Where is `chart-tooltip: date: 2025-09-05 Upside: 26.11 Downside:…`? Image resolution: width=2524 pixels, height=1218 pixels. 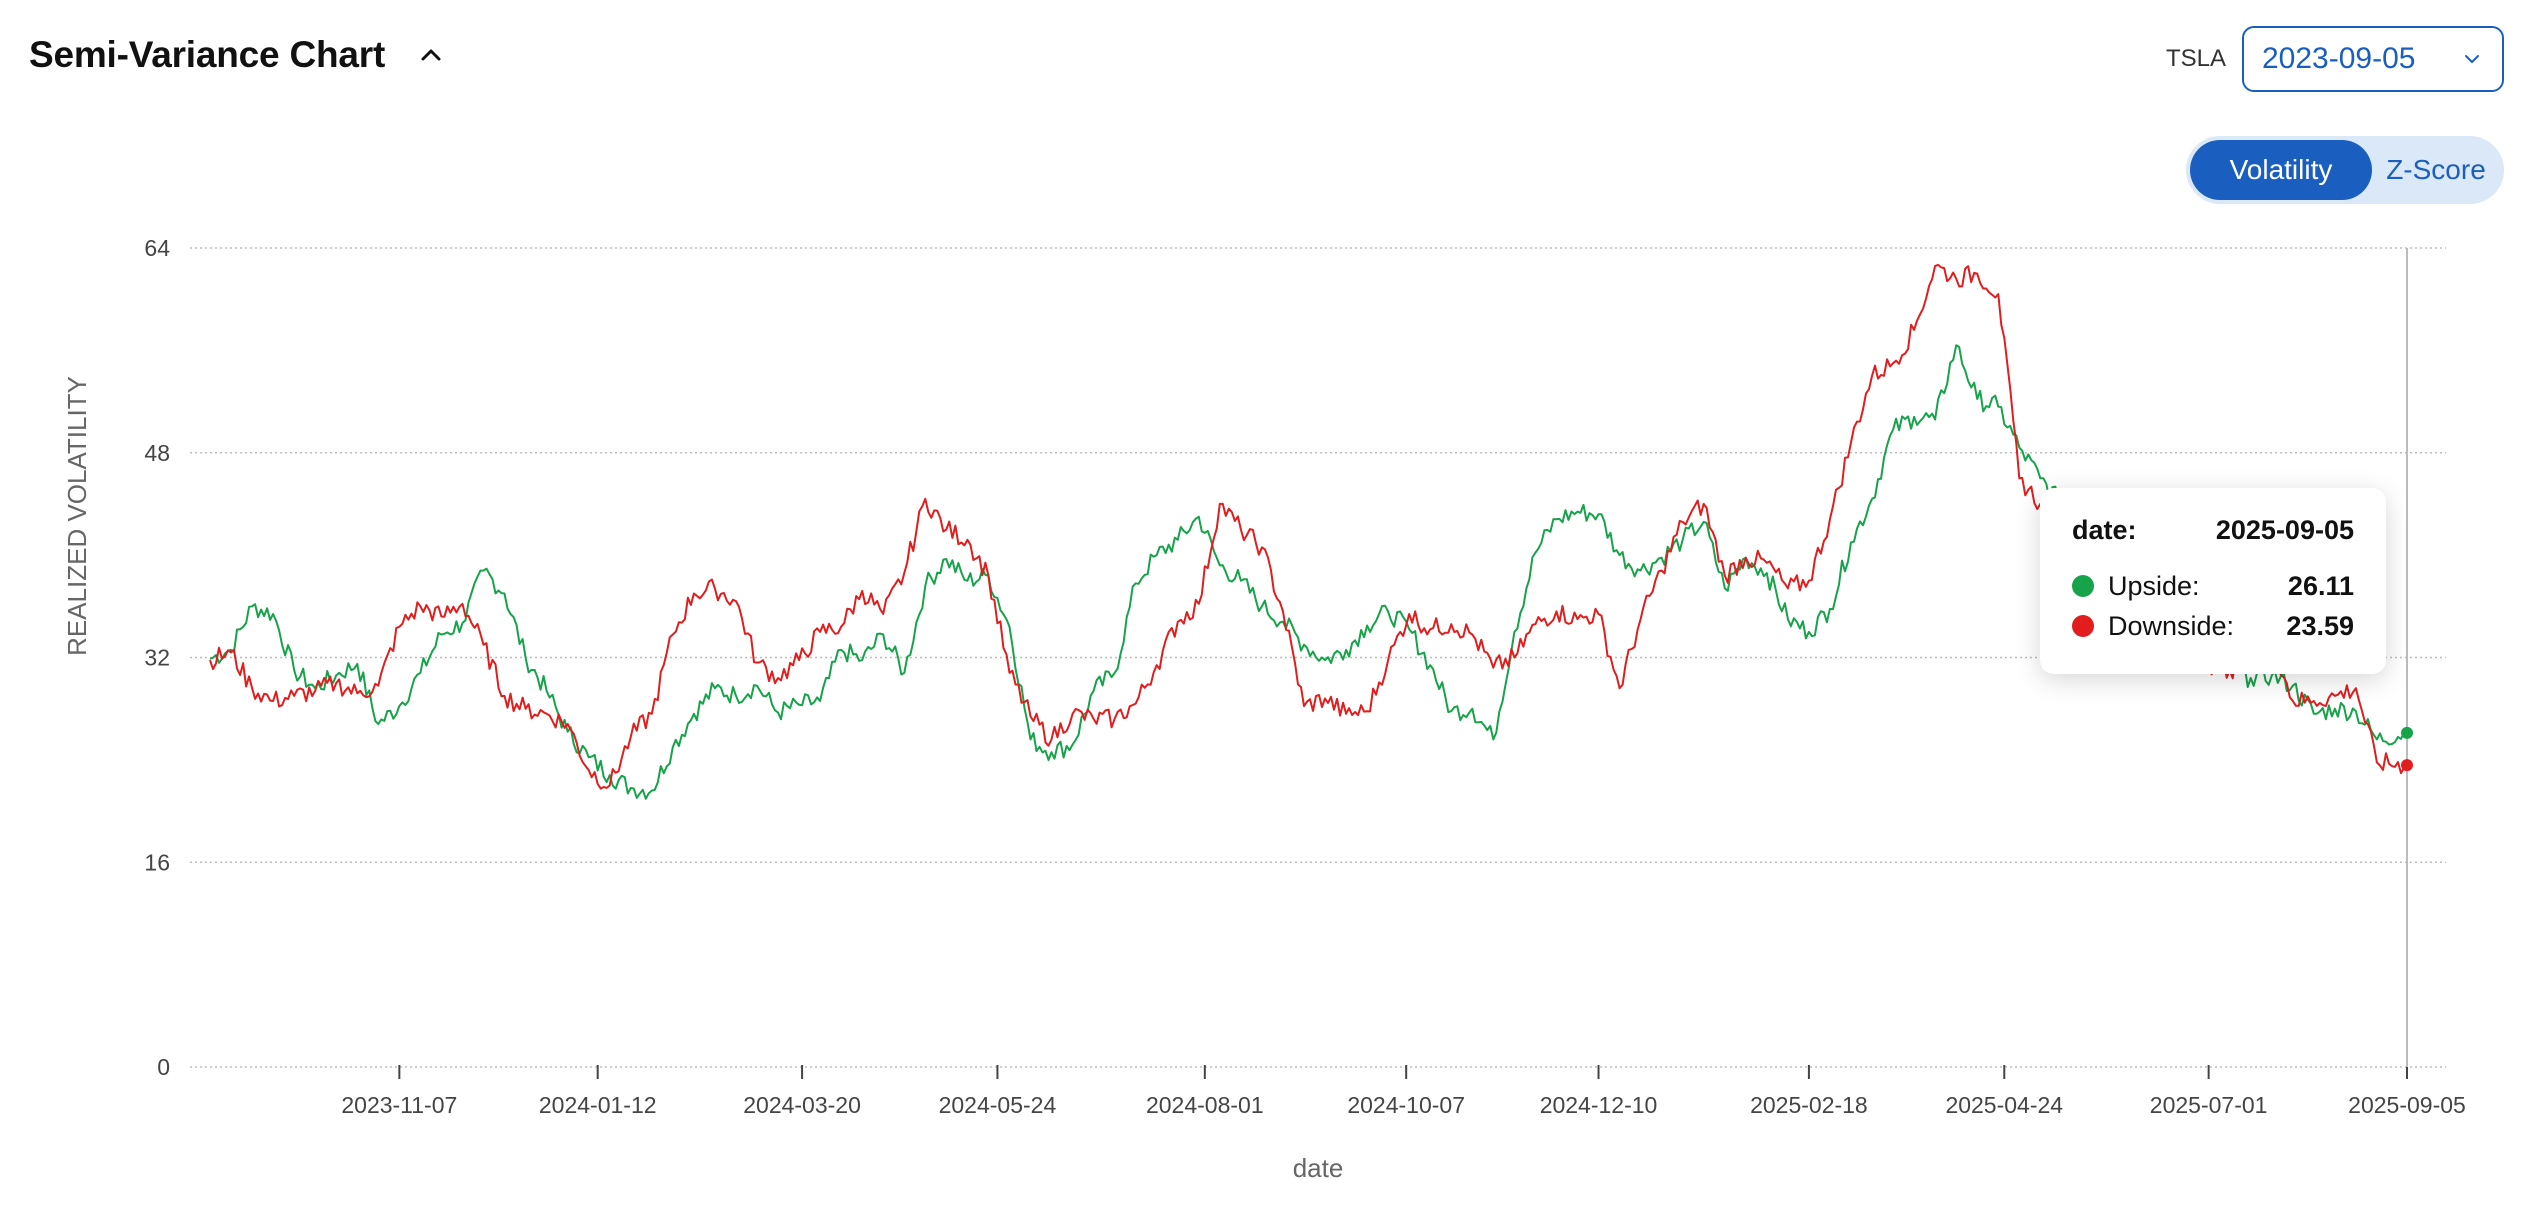
chart-tooltip: date: 2025-09-05 Upside: 26.11 Downside:… is located at coordinates (2213, 581).